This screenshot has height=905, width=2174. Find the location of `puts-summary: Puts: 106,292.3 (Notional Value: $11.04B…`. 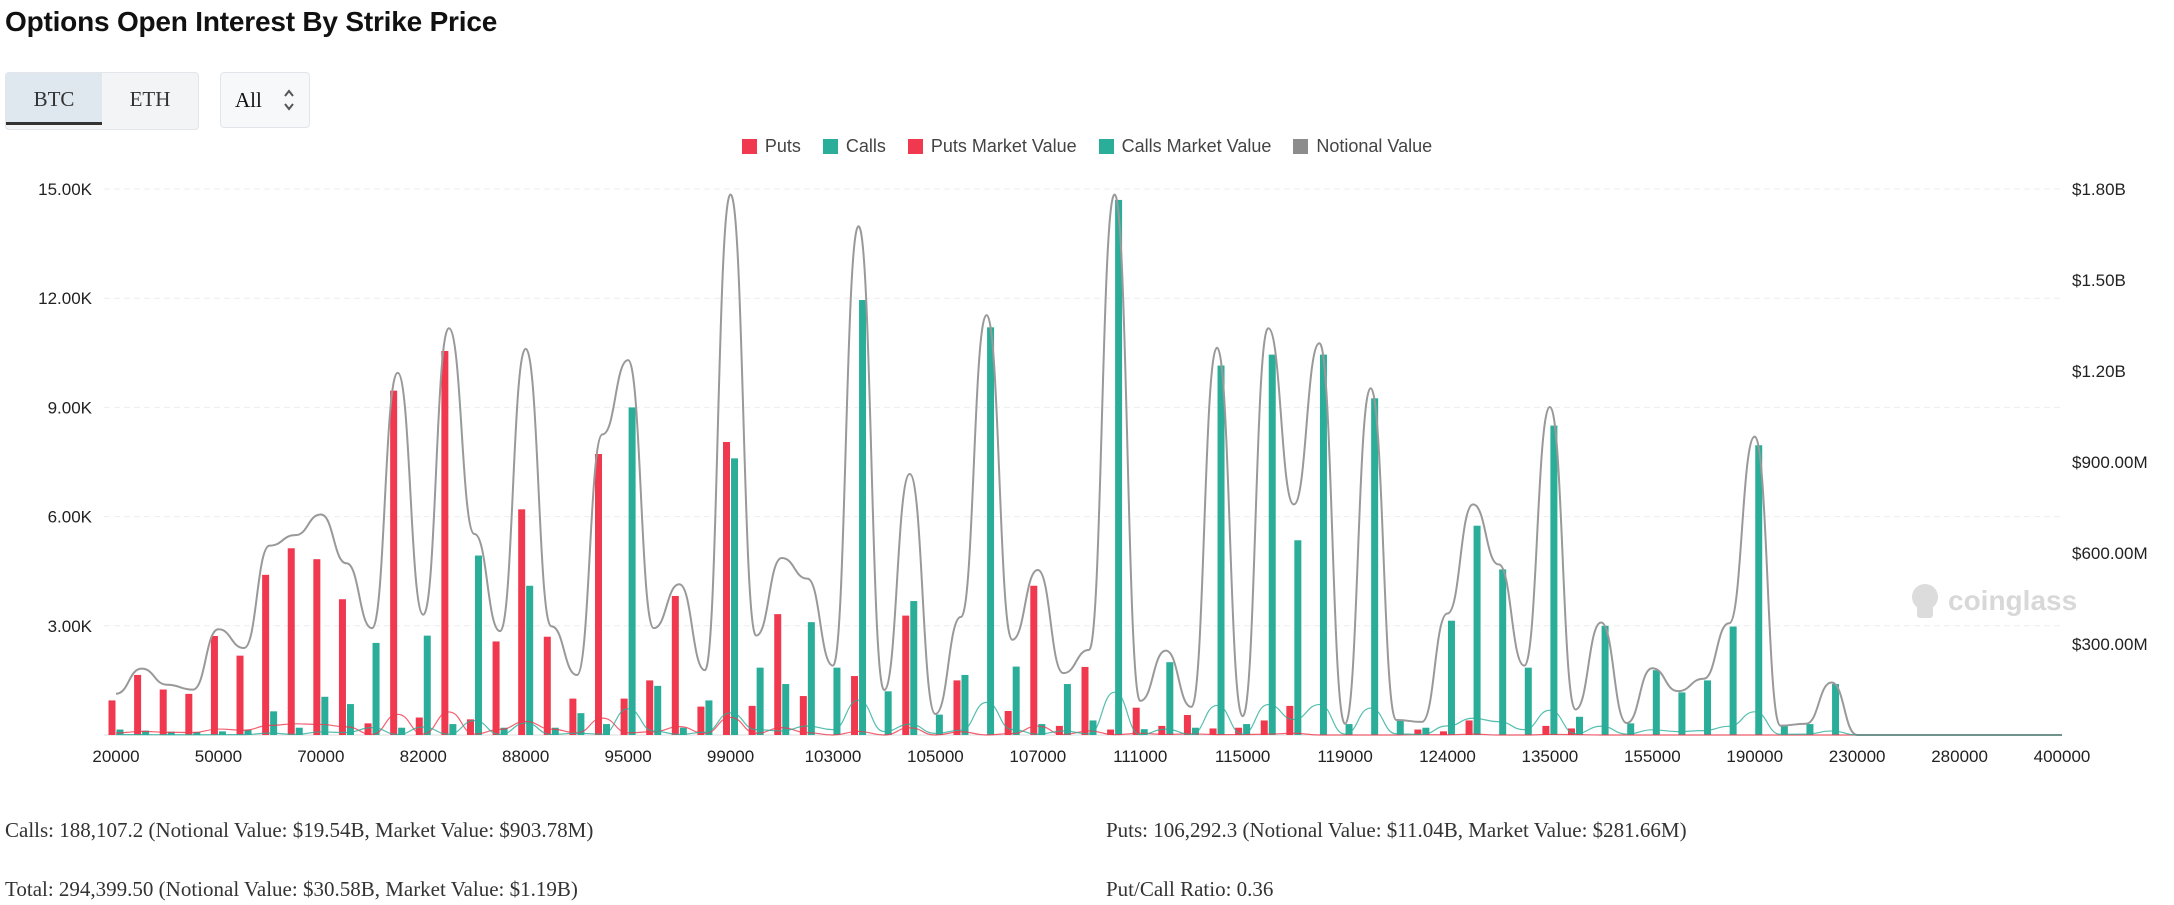

puts-summary: Puts: 106,292.3 (Notional Value: $11.04B… is located at coordinates (1396, 830).